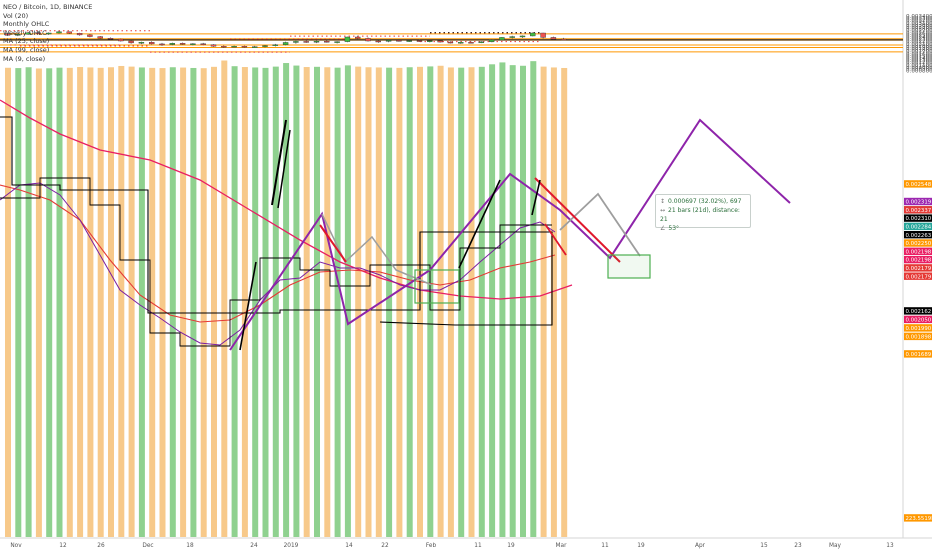 This screenshot has width=932, height=554. What do you see at coordinates (919, 312) in the screenshot?
I see `price-tag-label: 0.002162` at bounding box center [919, 312].